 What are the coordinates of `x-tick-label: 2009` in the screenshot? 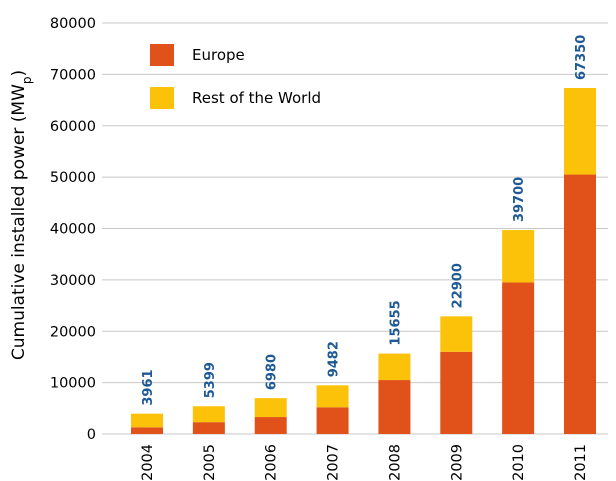 It's located at (457, 462).